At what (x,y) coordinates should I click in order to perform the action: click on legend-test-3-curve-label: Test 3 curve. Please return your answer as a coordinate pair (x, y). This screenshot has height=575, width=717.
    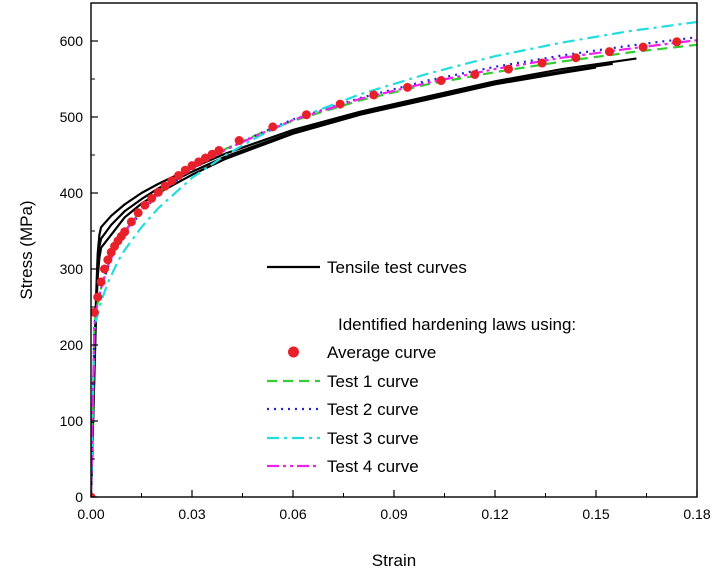
    Looking at the image, I should click on (373, 438).